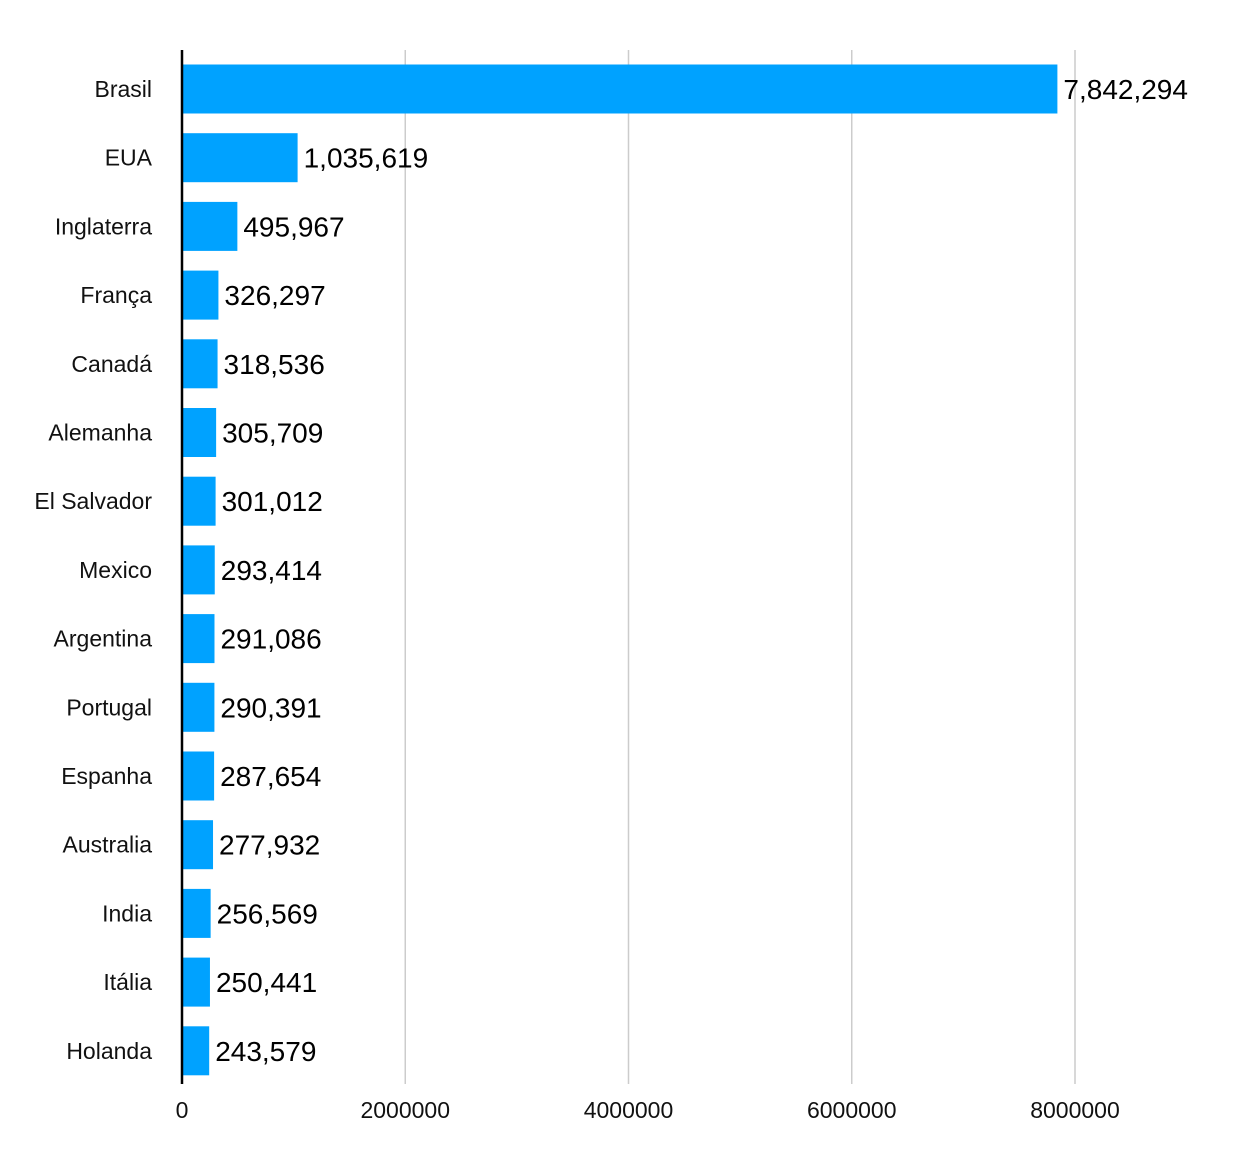 The height and width of the screenshot is (1162, 1238). What do you see at coordinates (123, 89) in the screenshot?
I see `category-label: Brasil` at bounding box center [123, 89].